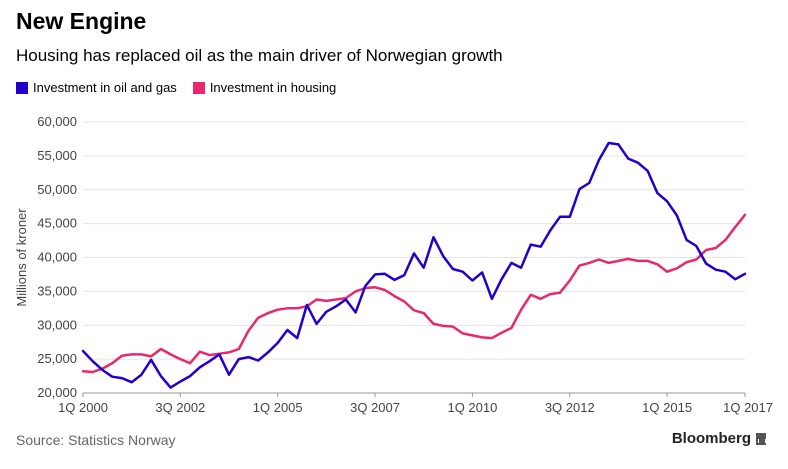 Image resolution: width=788 pixels, height=469 pixels. Describe the element at coordinates (57, 189) in the screenshot. I see `y-tick-label: 50,000` at that location.